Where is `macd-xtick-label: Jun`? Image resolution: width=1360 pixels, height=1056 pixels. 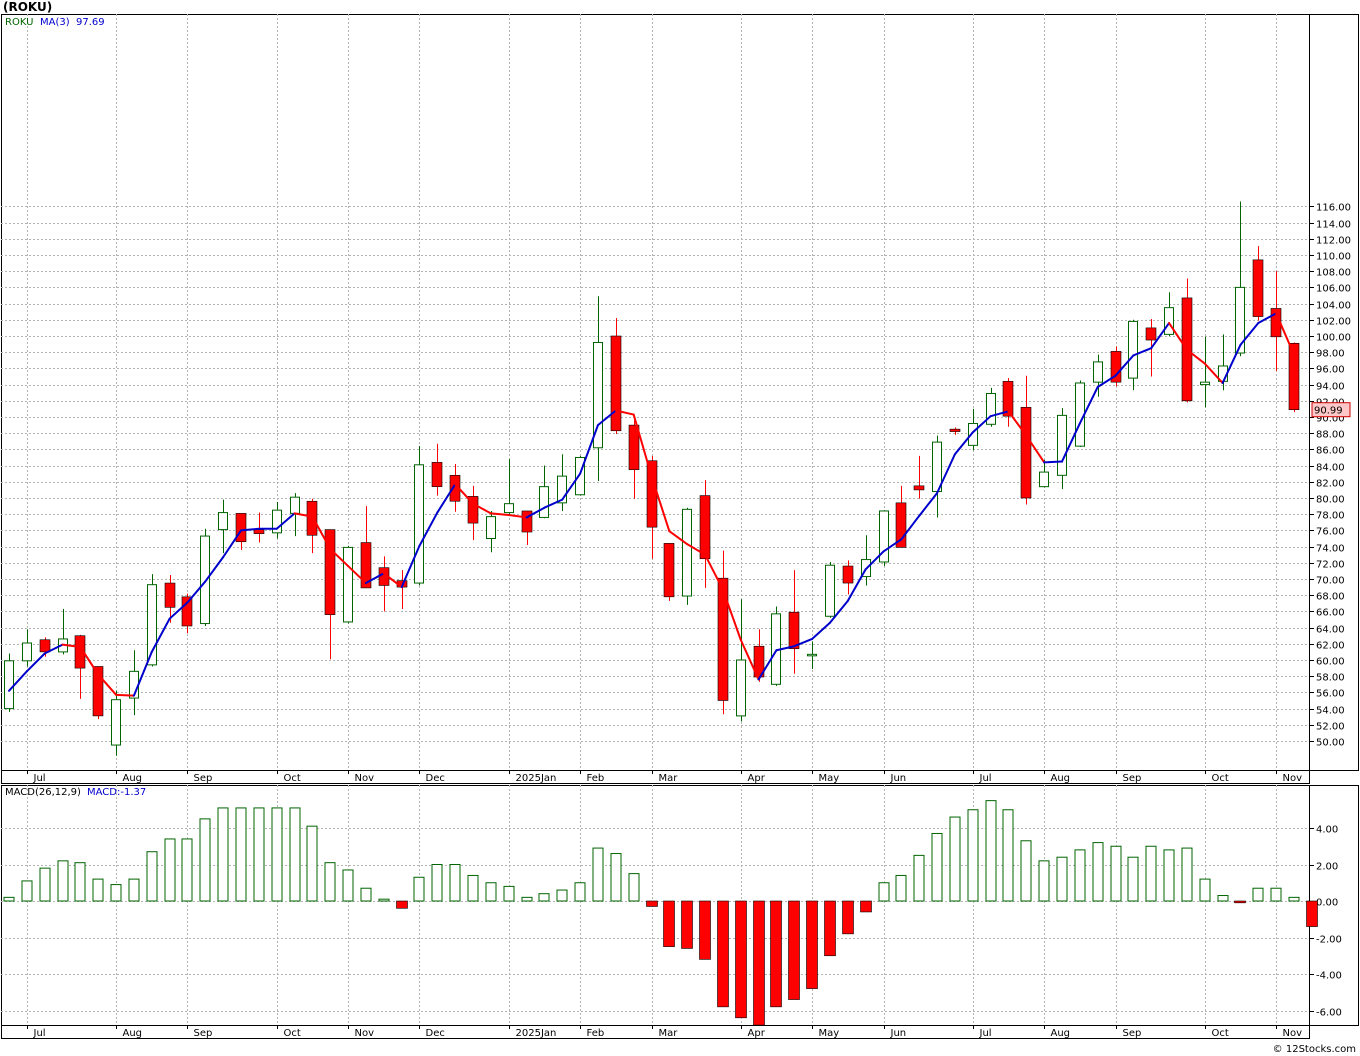 macd-xtick-label: Jun is located at coordinates (898, 1033).